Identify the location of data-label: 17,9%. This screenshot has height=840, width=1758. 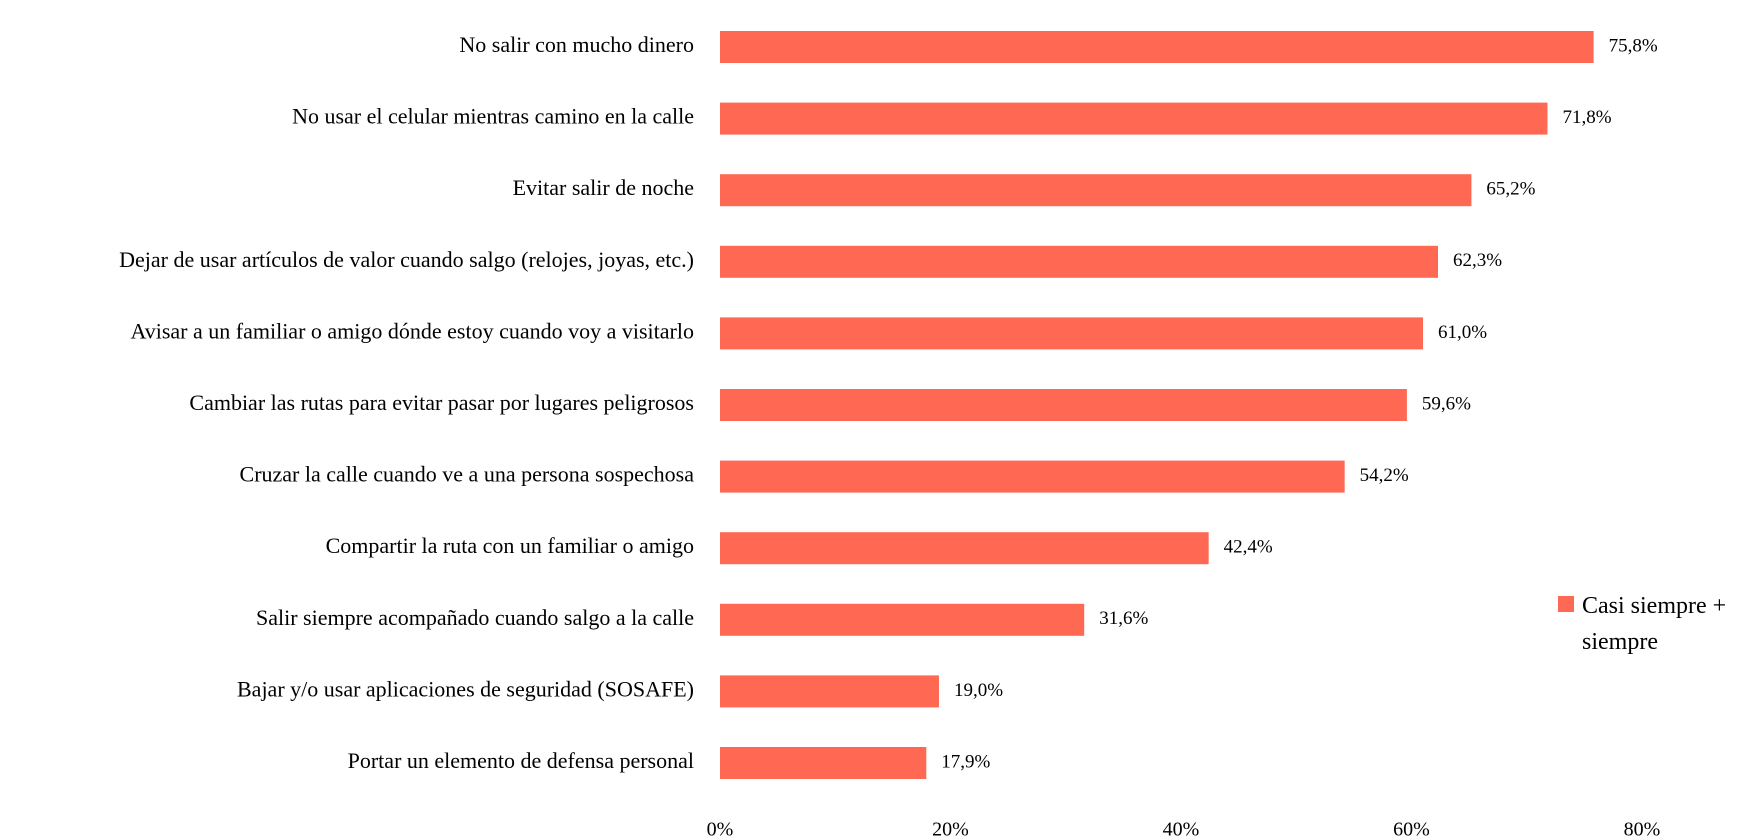
(965, 761).